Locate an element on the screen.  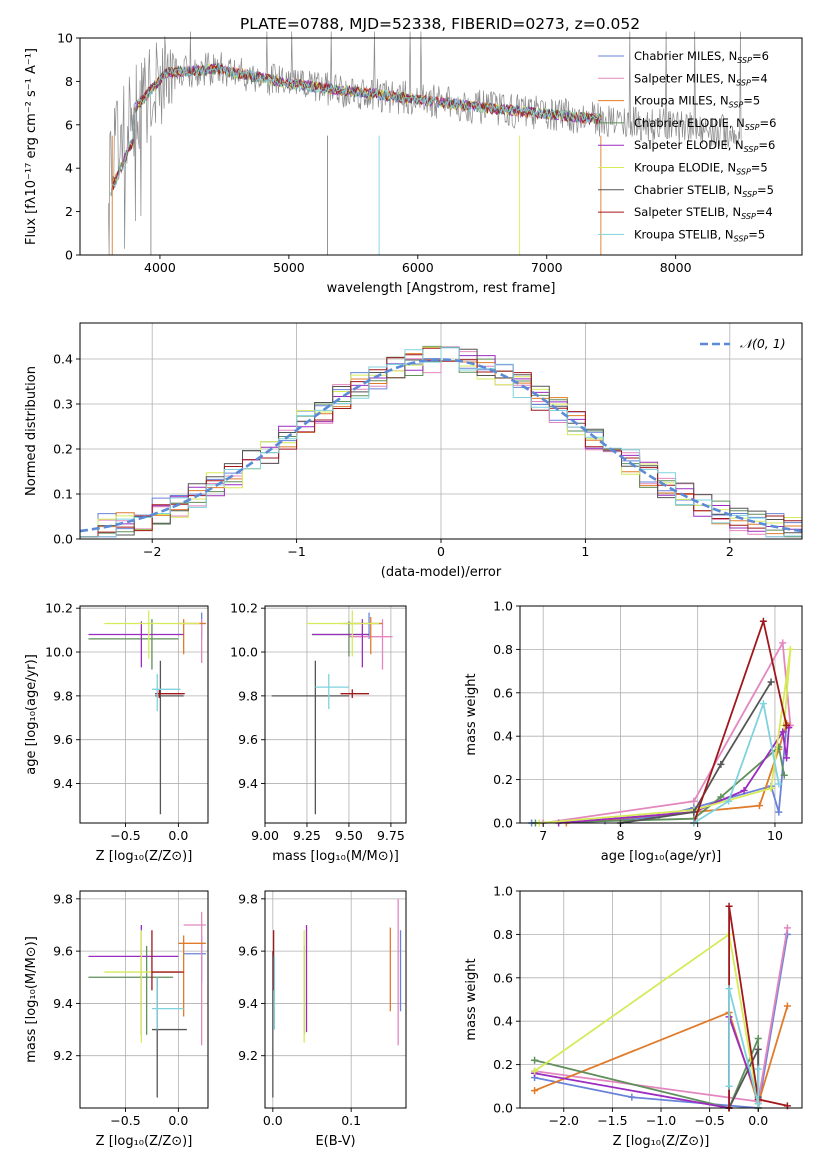
residuals-ytick-label: 0.2 is located at coordinates (63, 449).